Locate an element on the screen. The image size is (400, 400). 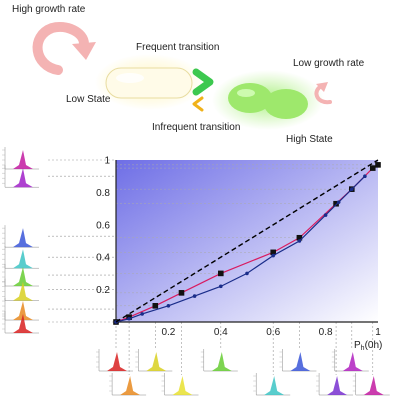
y-tick-label: 0.6 is located at coordinates (103, 225).